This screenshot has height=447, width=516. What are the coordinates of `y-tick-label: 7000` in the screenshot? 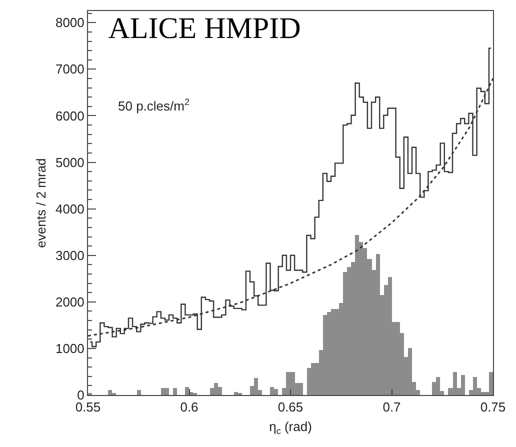 It's located at (69, 69).